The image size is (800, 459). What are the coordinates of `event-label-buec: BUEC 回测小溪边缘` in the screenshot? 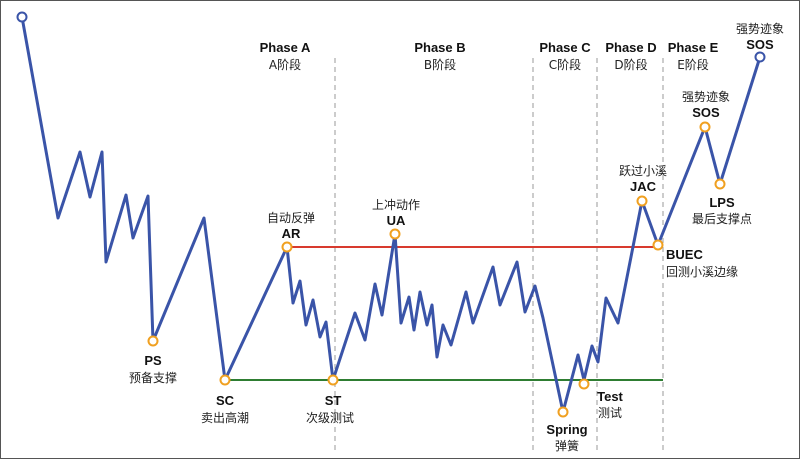 It's located at (702, 263).